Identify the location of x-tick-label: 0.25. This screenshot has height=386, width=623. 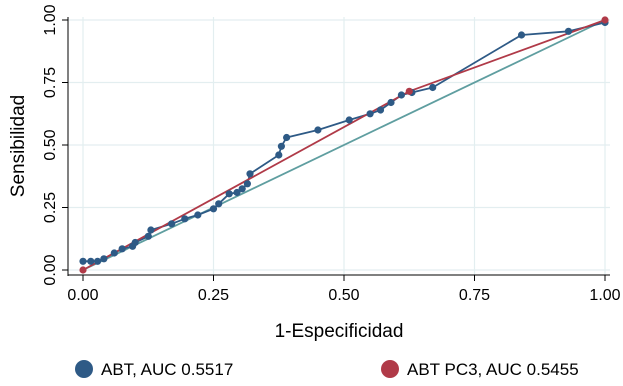
(213, 295).